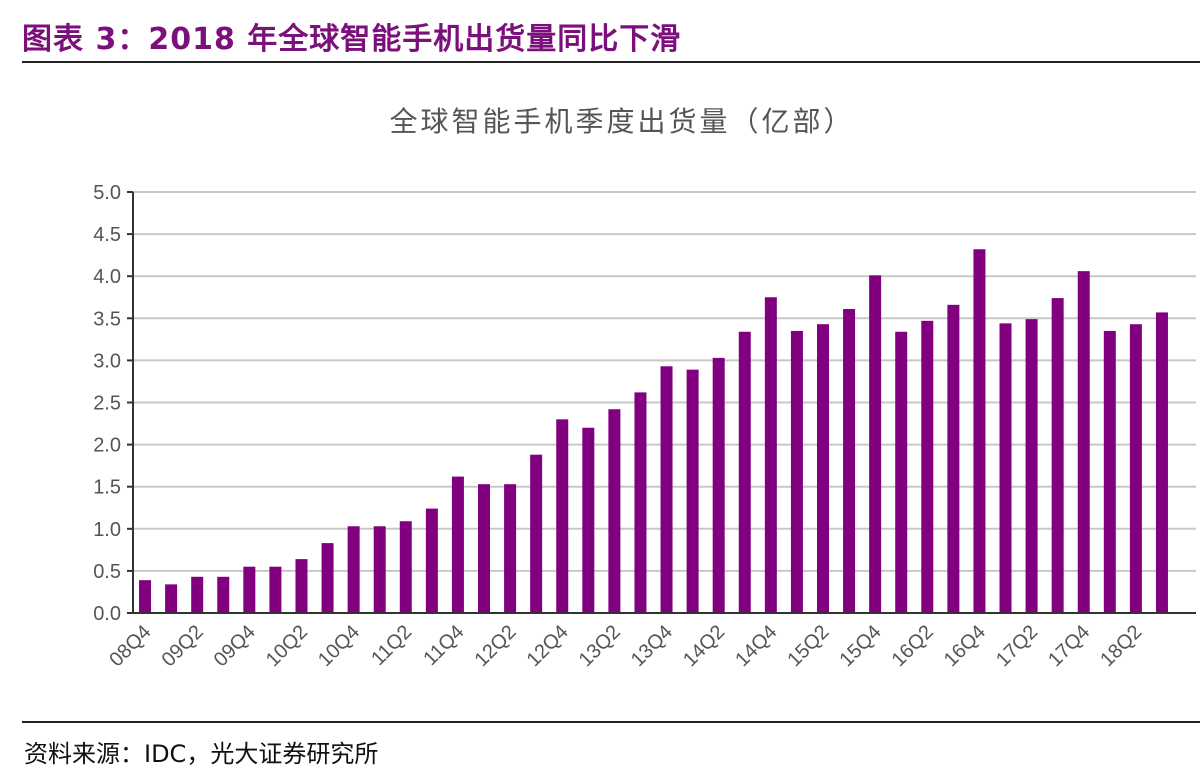 The width and height of the screenshot is (1200, 783). What do you see at coordinates (405, 567) in the screenshot?
I see `bar-11Q2` at bounding box center [405, 567].